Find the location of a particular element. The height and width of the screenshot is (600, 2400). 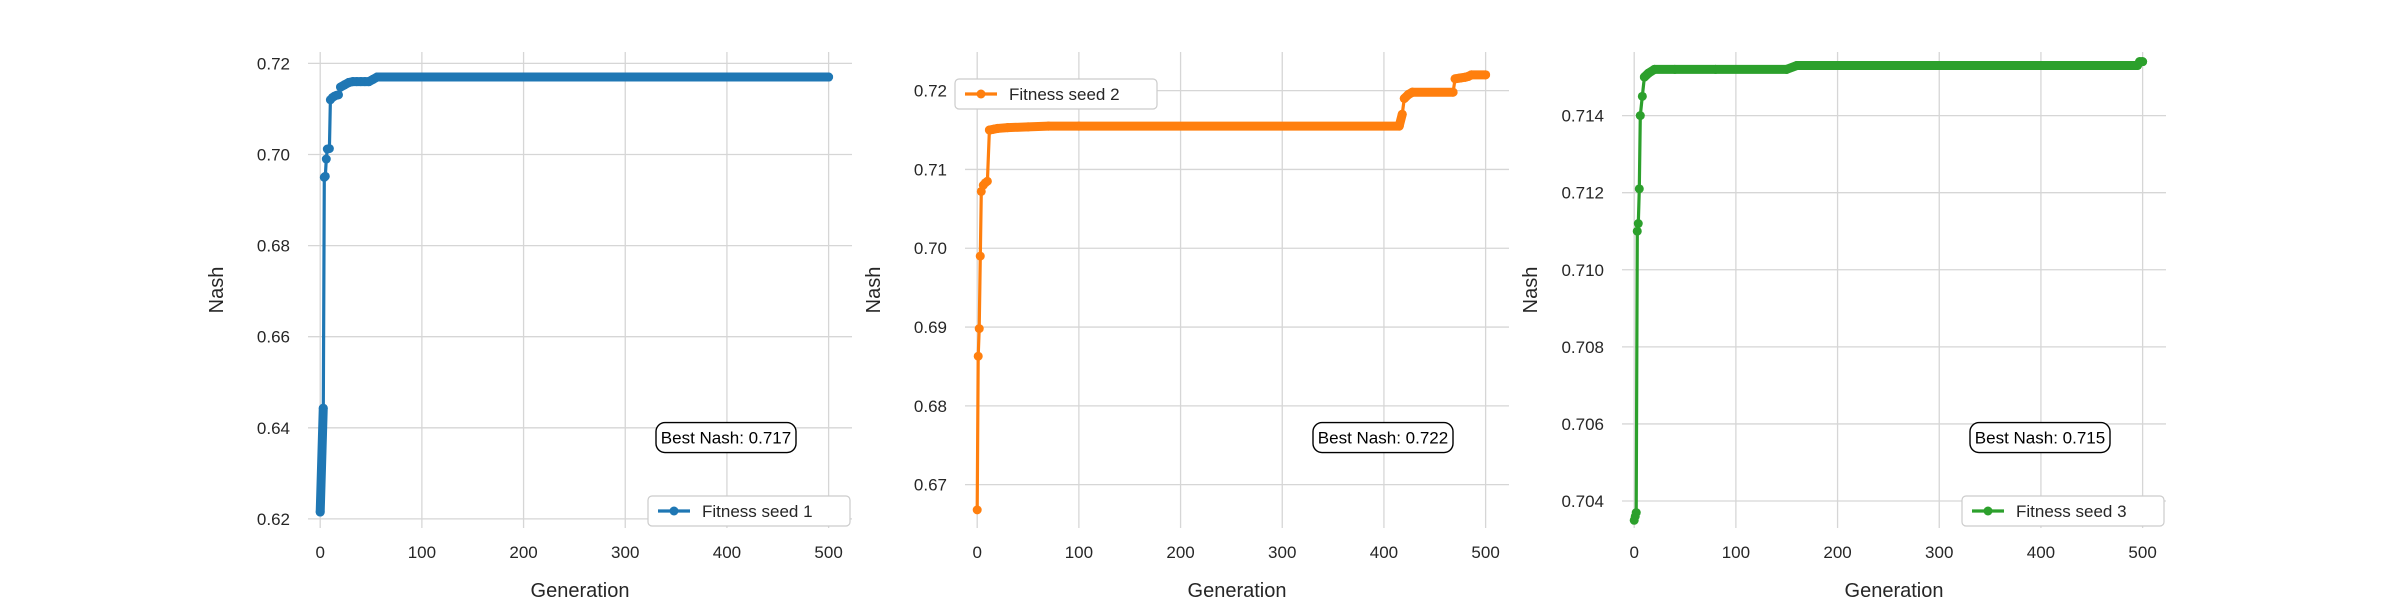

legend-label: Fitness seed 1 is located at coordinates (757, 511).